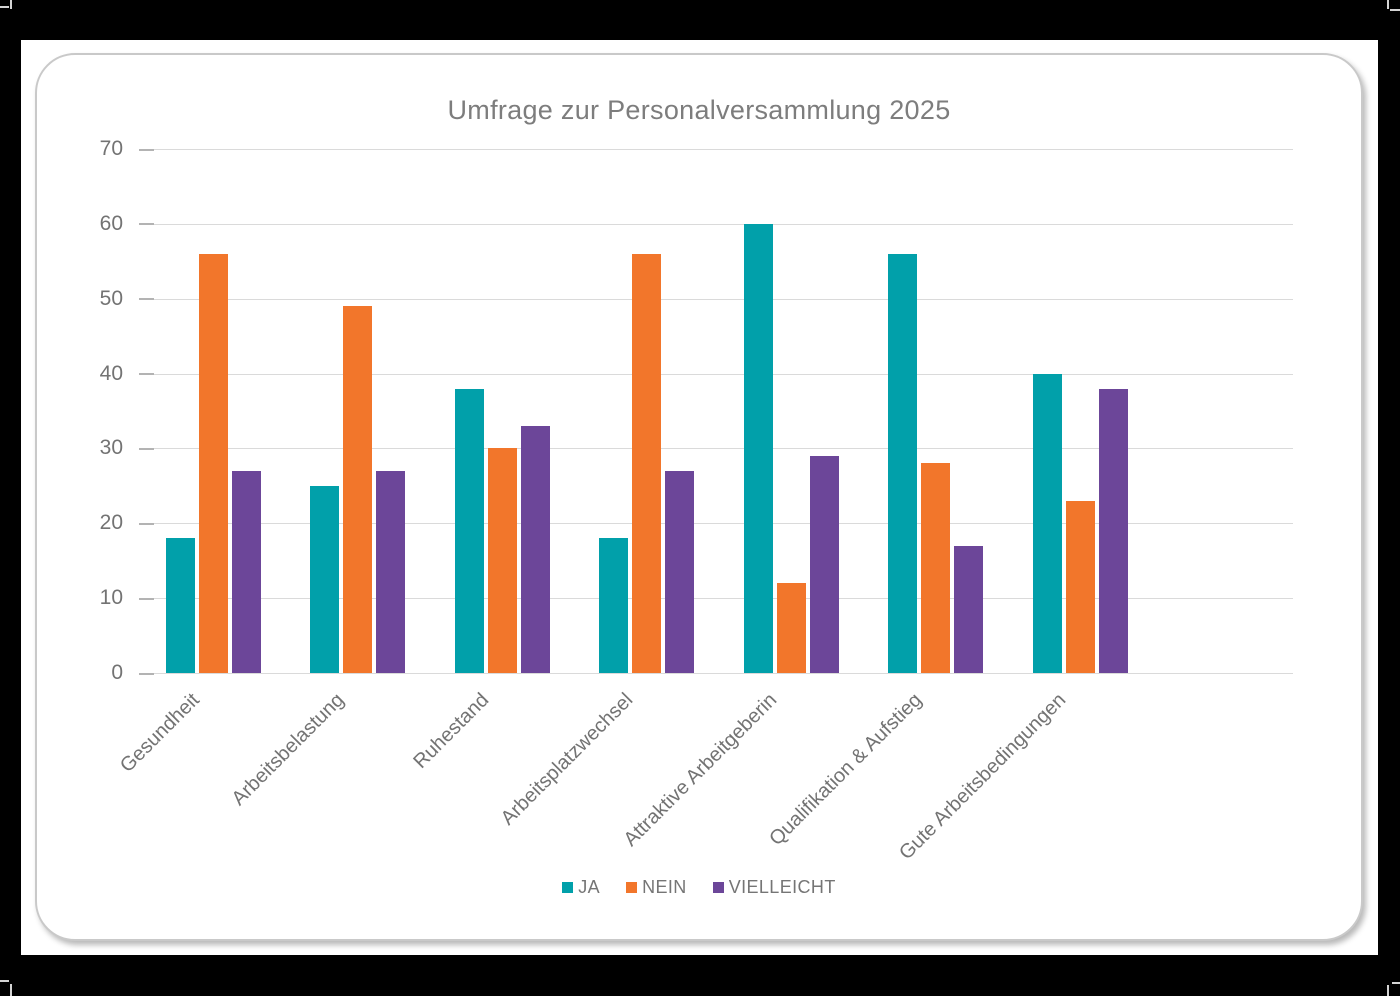  I want to click on crop-mark-bottom-left-v, so click(11, 990).